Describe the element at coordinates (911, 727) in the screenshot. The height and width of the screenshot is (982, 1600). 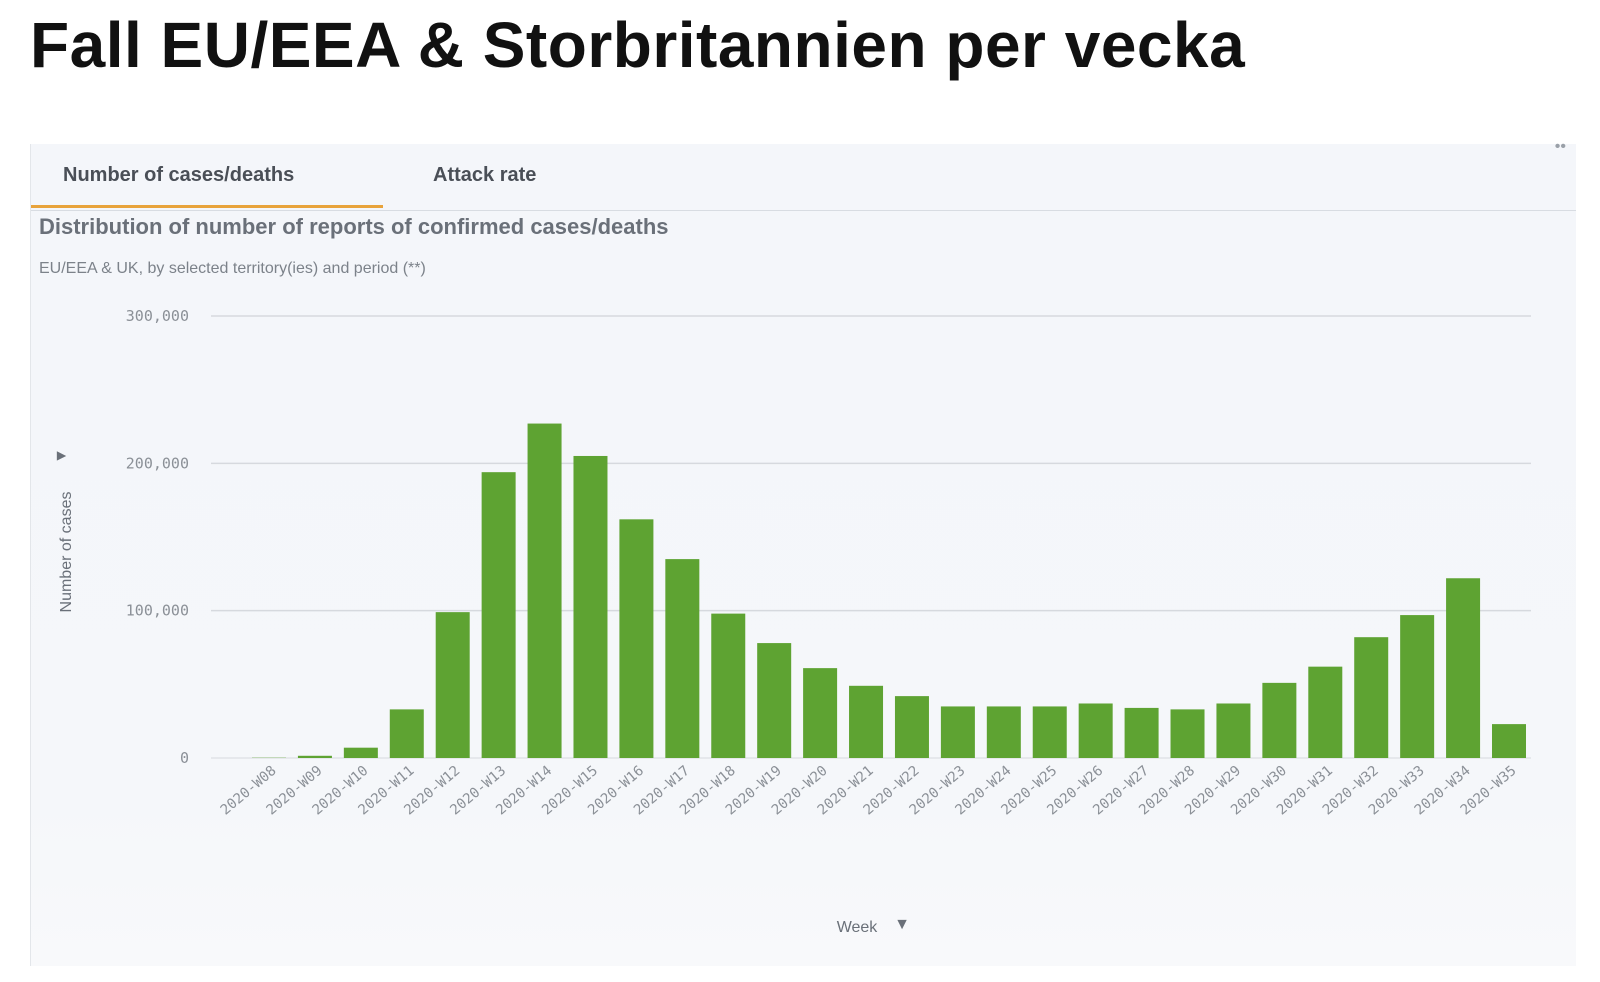
I see `bar-2020-w22` at that location.